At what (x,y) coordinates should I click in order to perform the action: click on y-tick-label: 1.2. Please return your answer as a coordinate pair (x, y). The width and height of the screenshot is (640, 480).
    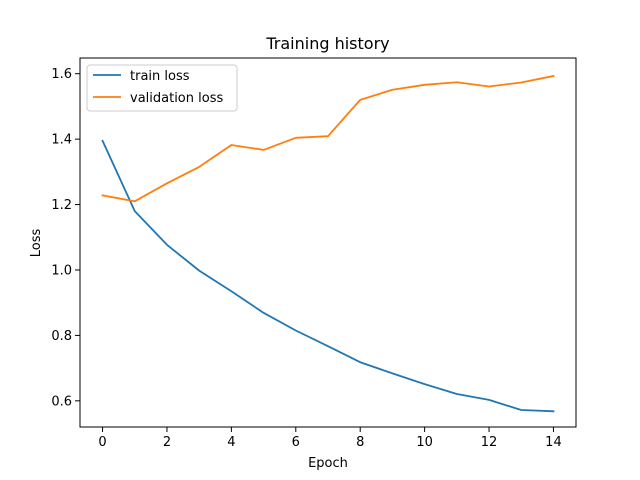
    Looking at the image, I should click on (61, 205).